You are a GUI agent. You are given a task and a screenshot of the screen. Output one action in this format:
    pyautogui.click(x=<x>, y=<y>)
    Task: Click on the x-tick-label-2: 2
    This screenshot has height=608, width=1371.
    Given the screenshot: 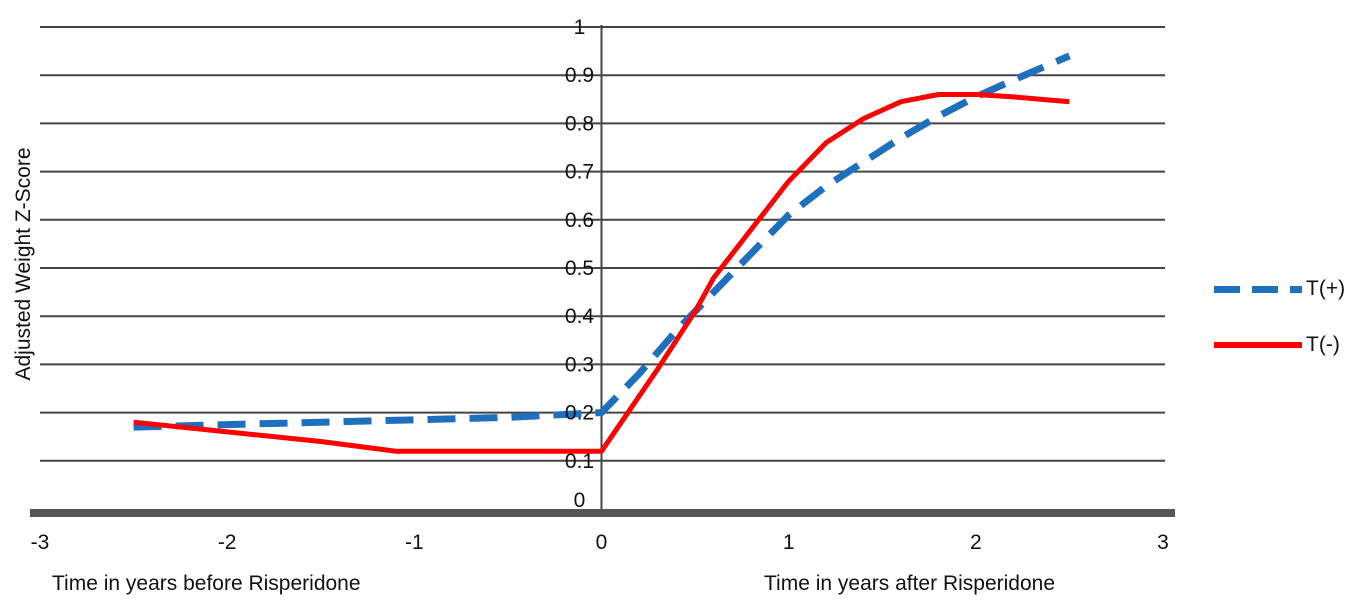 What is the action you would take?
    pyautogui.click(x=976, y=542)
    